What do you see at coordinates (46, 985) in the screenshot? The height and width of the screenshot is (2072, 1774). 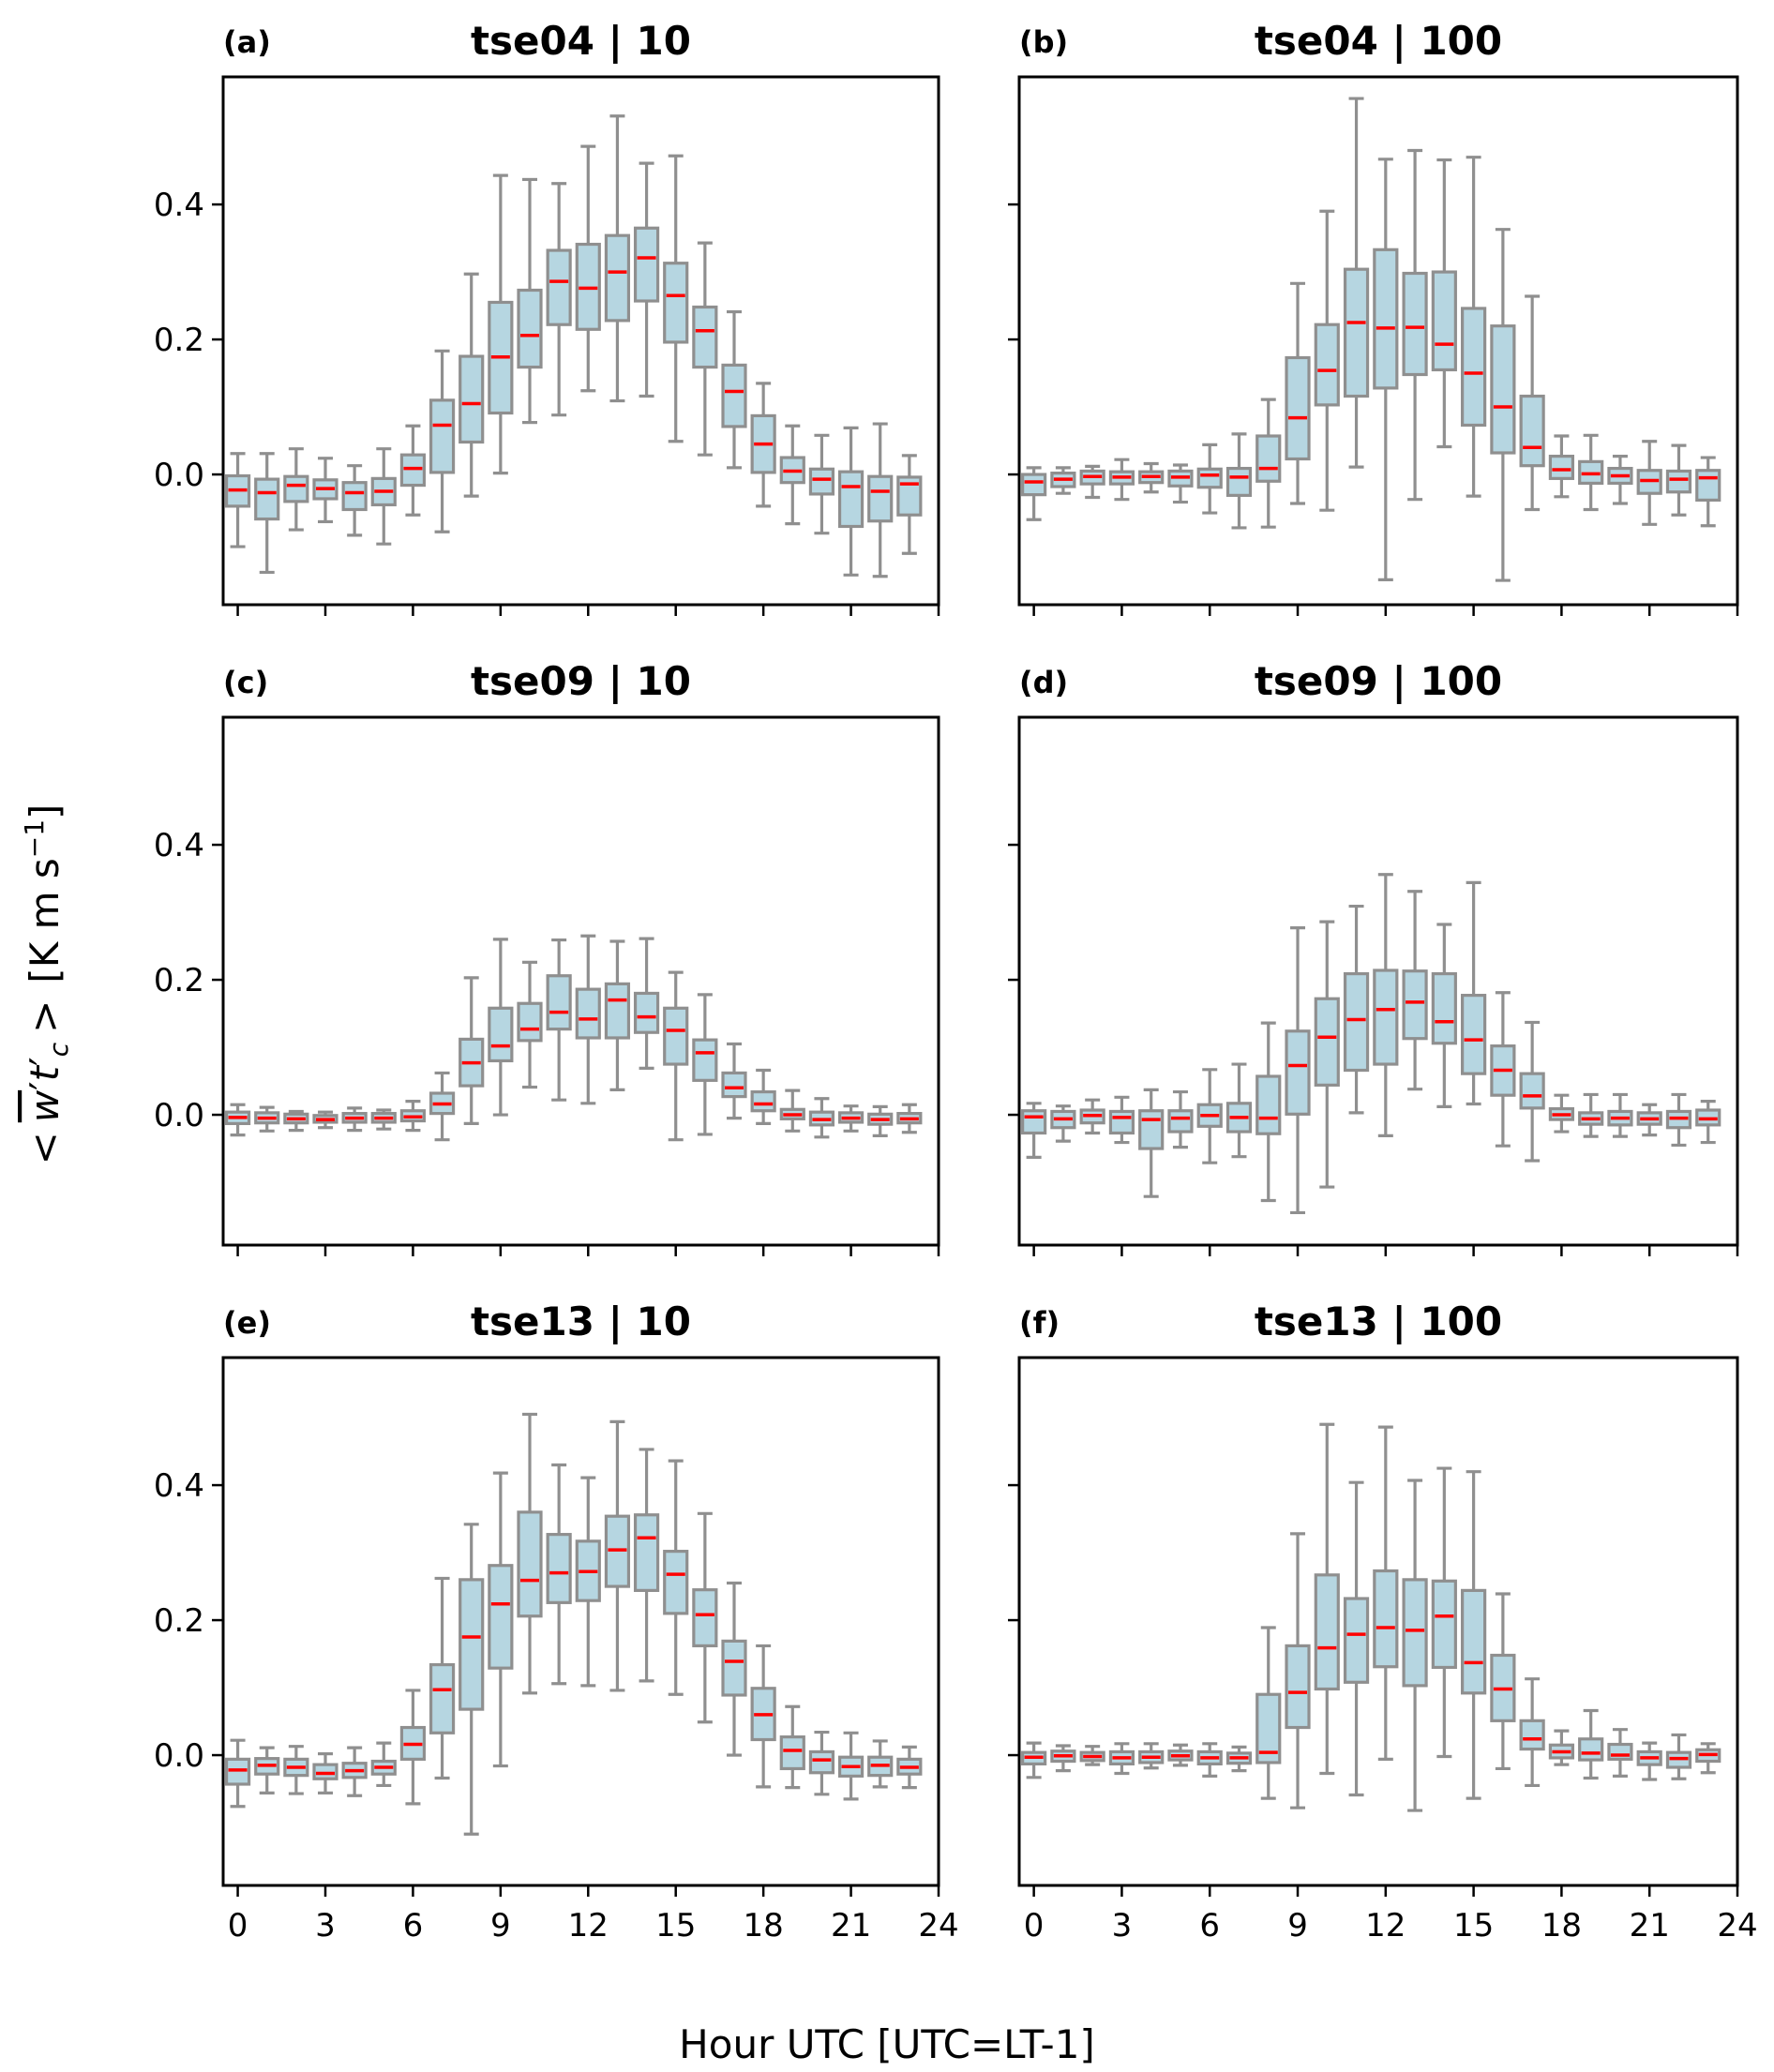 I see `y-axis-label-group: <w′t′c>[K m s−1]` at bounding box center [46, 985].